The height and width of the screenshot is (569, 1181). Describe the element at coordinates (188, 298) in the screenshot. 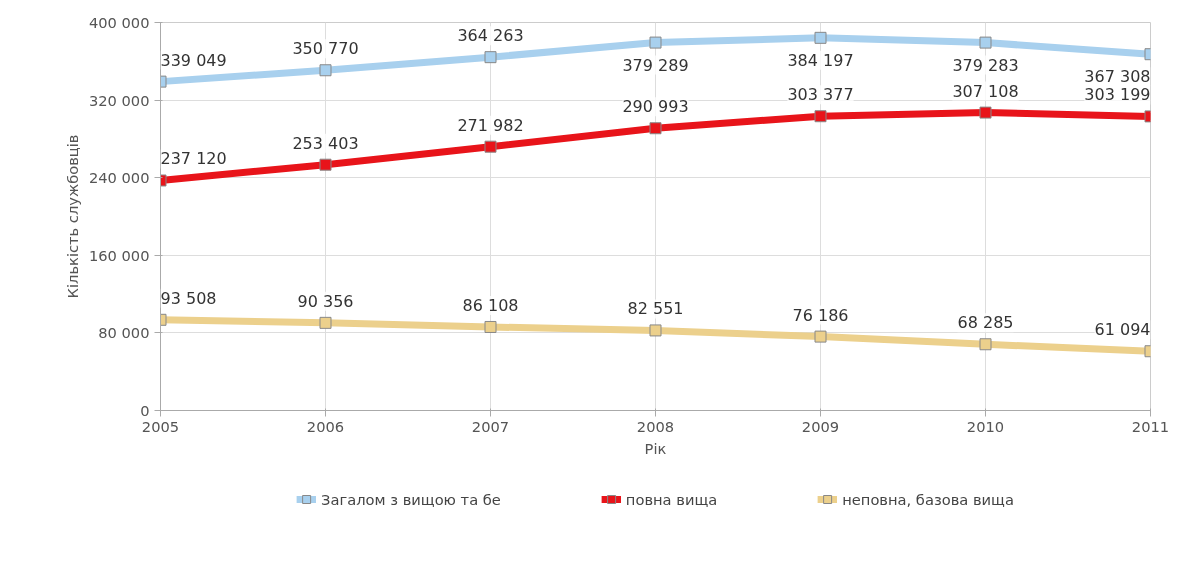

I see `data-label: 93 508` at that location.